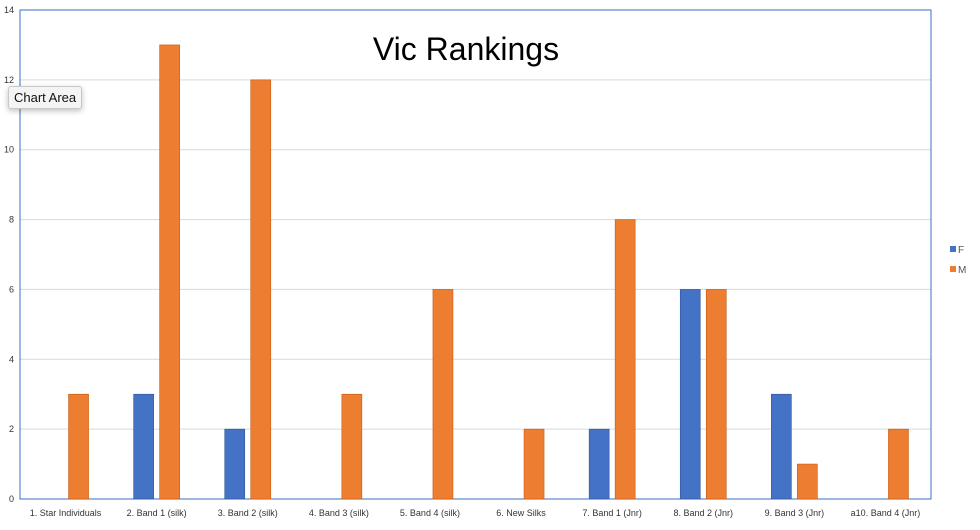  Describe the element at coordinates (9, 254) in the screenshot. I see `y-axis-ticks: 0 2 4 6 8 10 12 14` at that location.